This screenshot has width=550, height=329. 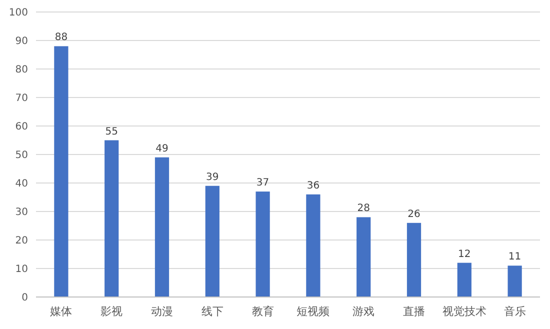 I want to click on y-tick-label: 10, so click(x=21, y=269).